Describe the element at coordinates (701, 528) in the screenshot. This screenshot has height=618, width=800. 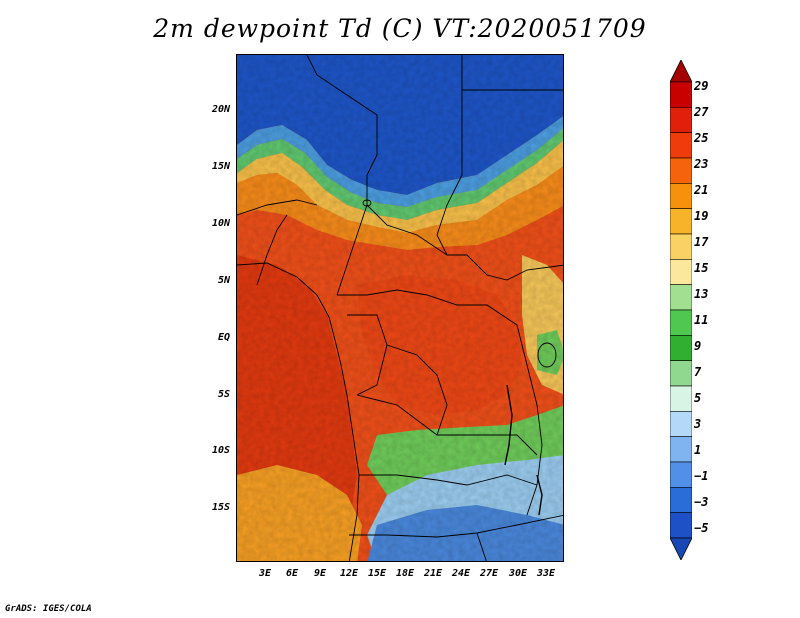
I see `colorbar-label: −5` at that location.